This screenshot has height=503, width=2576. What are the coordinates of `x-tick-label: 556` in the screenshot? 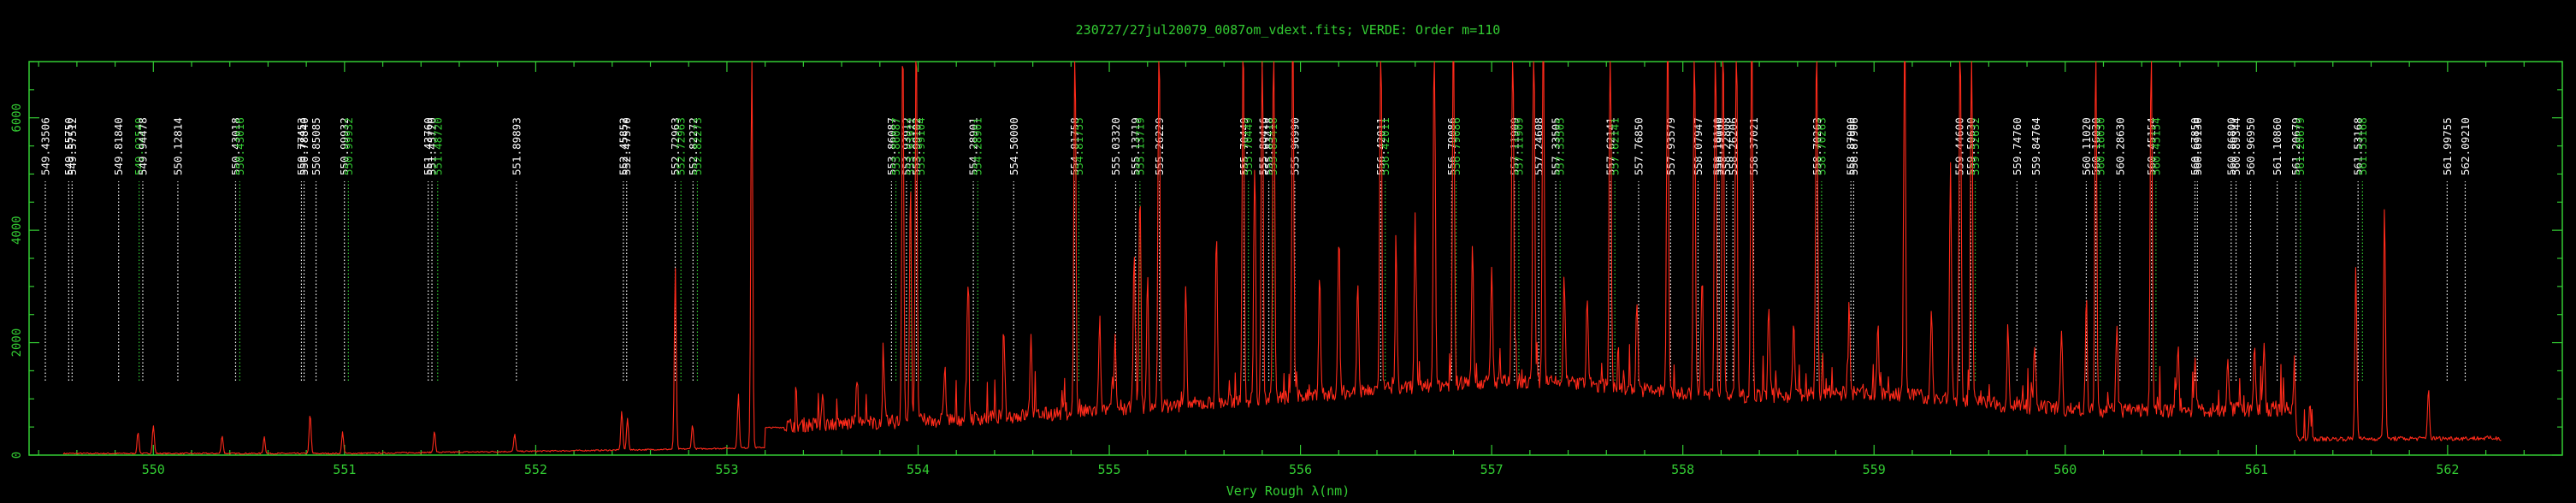 It's located at (1300, 470).